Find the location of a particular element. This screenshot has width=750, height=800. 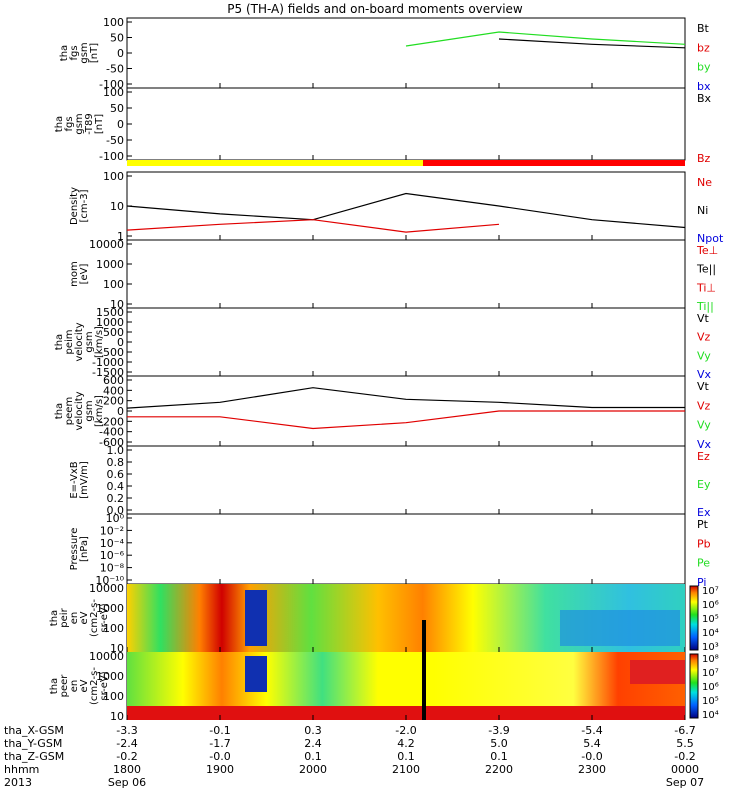

legend-entry: Ex is located at coordinates (704, 512).